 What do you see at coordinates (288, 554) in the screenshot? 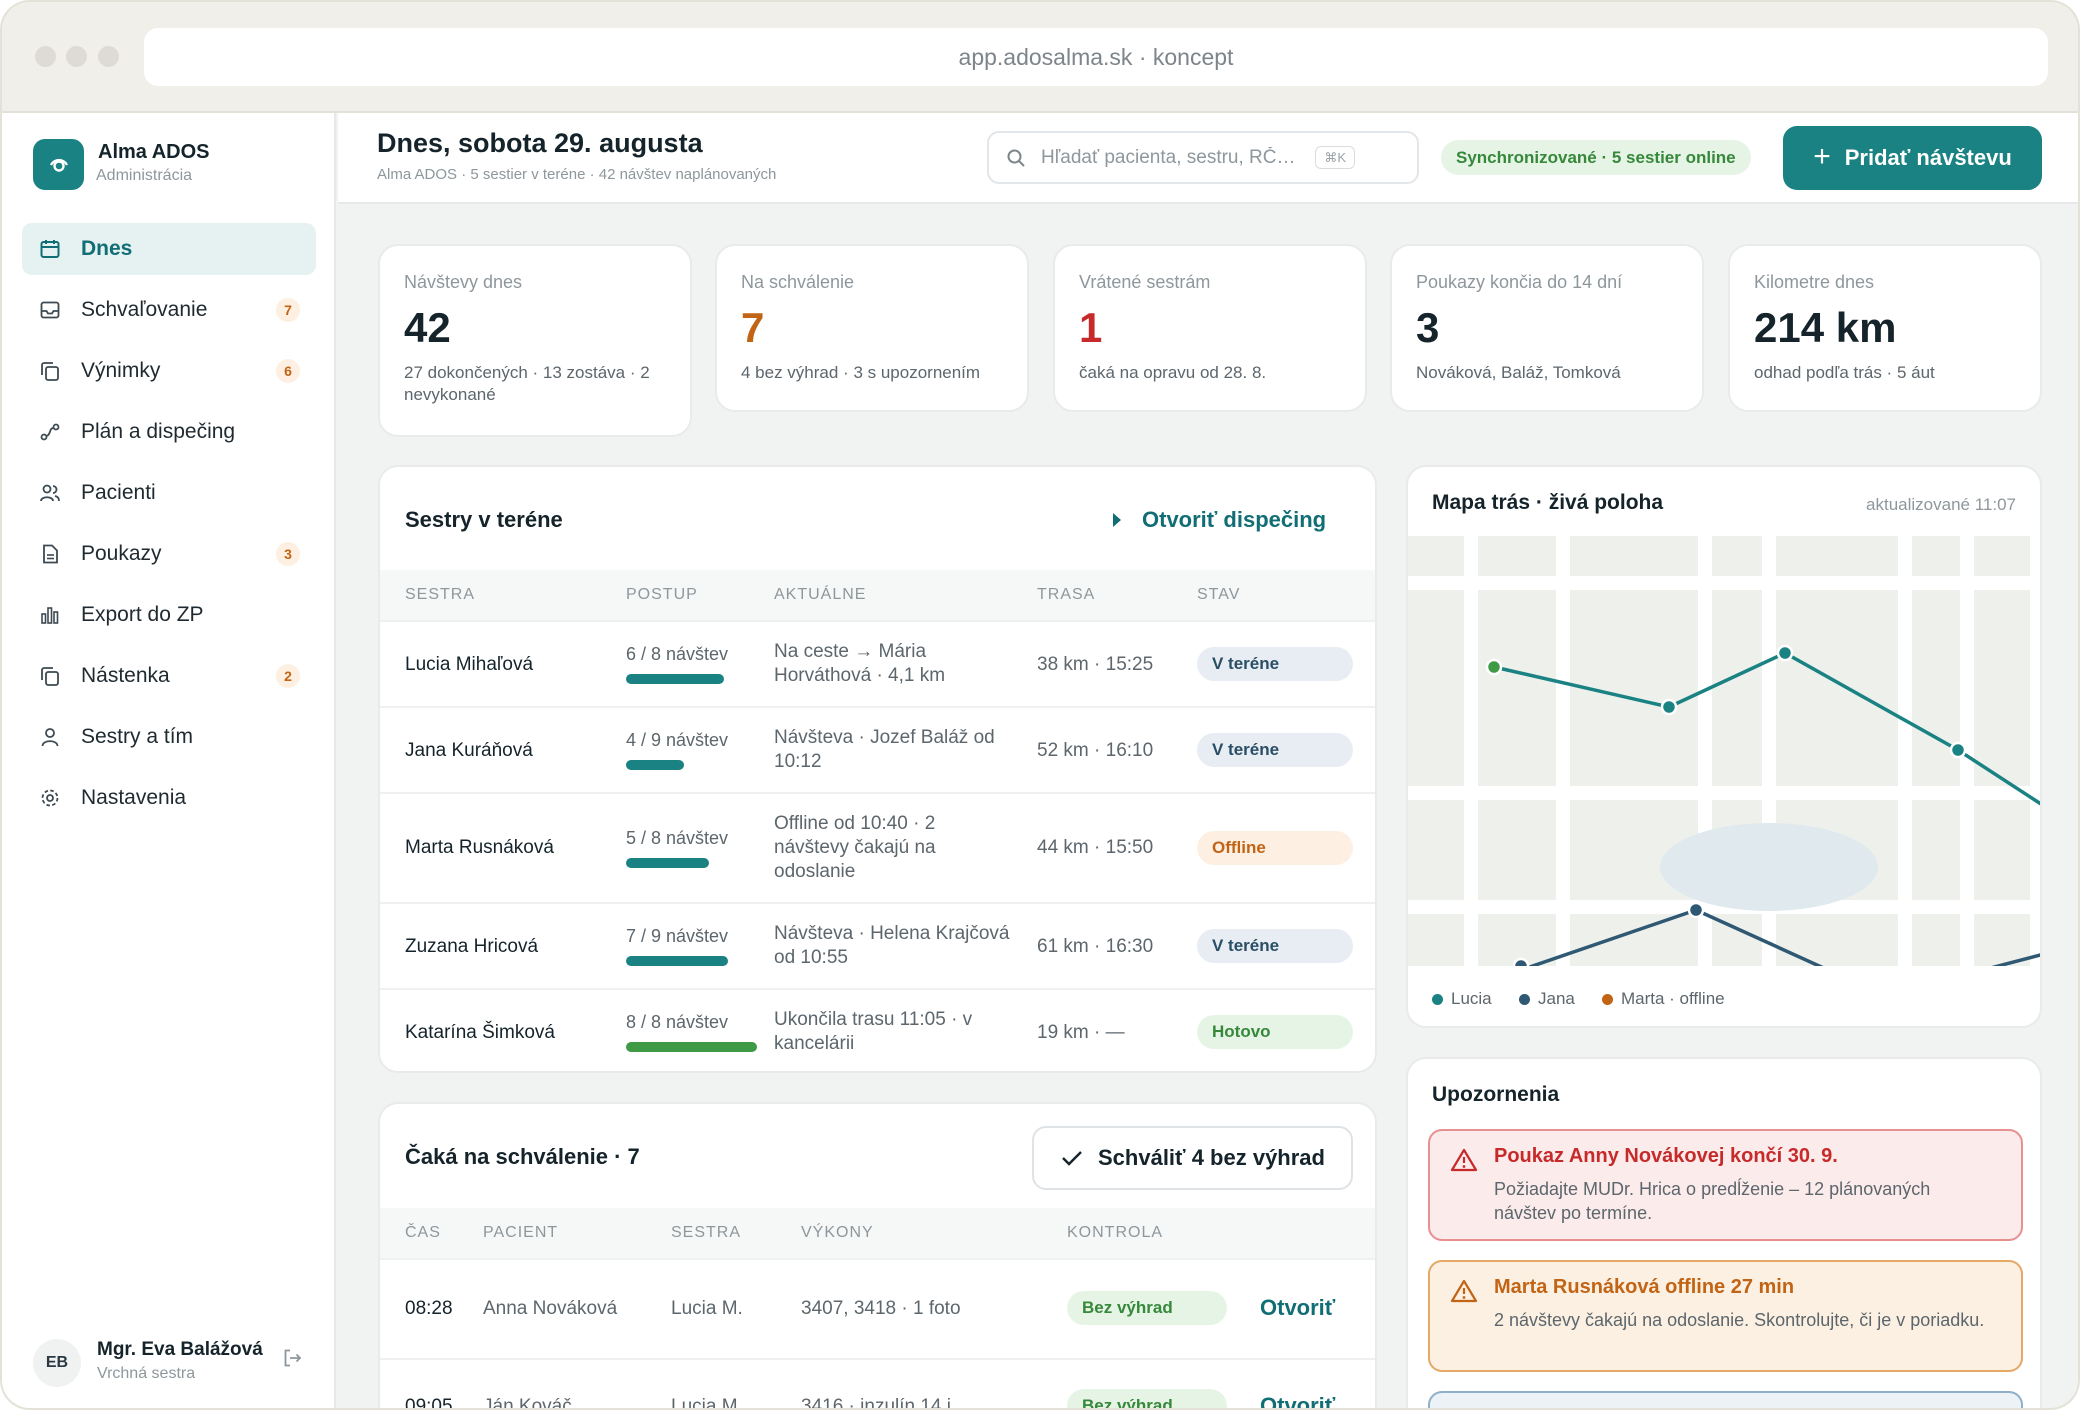
I see `count-badge: 3` at bounding box center [288, 554].